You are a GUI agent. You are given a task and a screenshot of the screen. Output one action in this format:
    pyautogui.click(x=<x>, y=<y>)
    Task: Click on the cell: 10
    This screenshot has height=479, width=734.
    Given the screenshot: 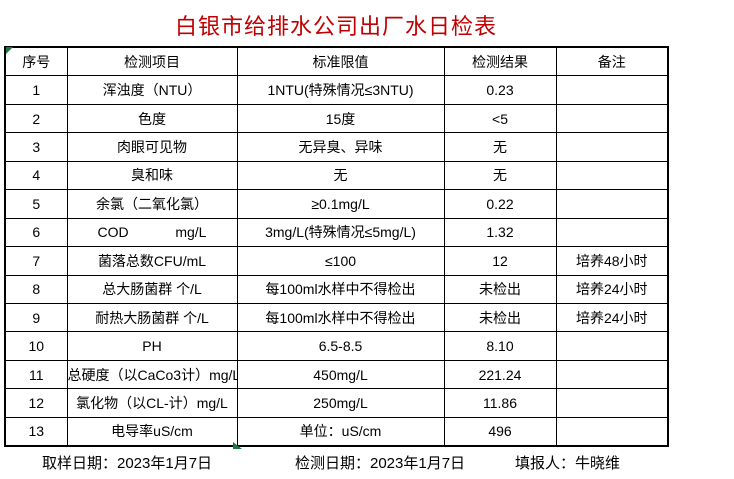 What is the action you would take?
    pyautogui.click(x=36, y=346)
    